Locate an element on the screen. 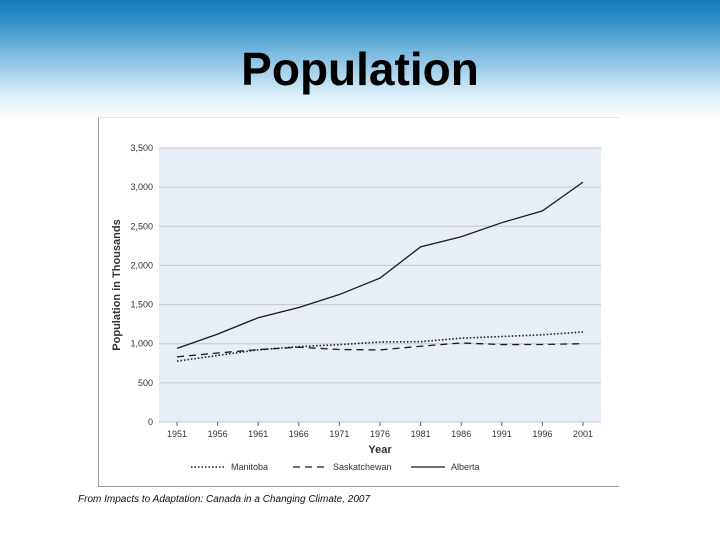  y-axis-title: Population in Thousands is located at coordinates (117, 284).